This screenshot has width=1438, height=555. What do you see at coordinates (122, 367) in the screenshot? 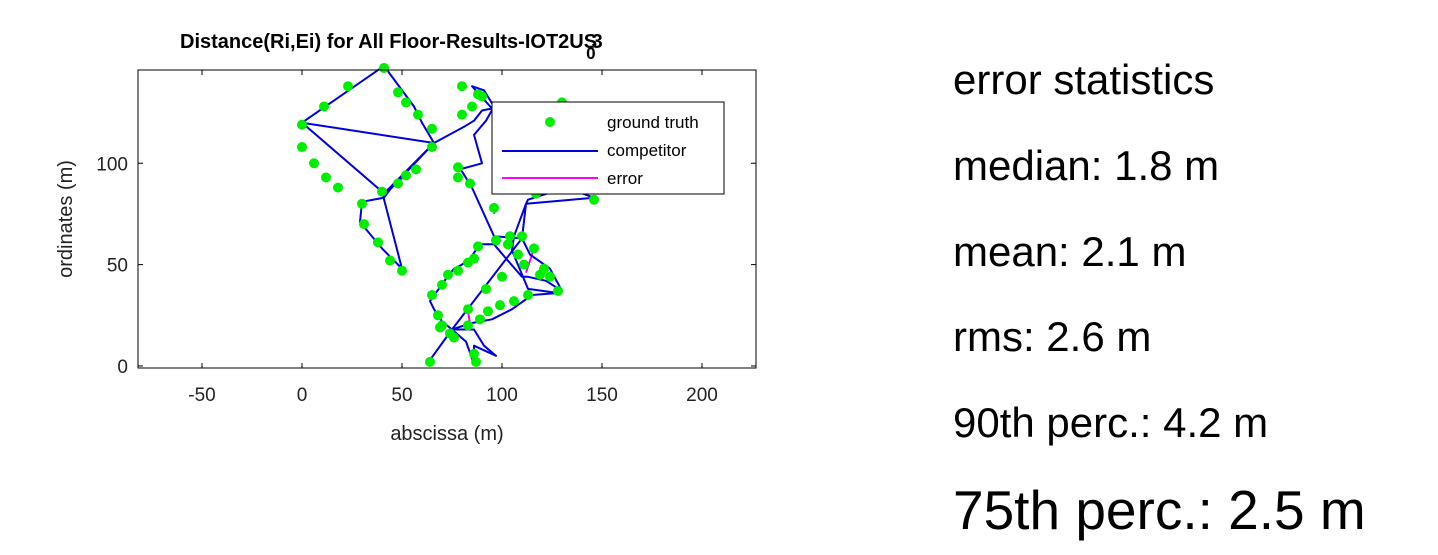
I see `y-tick-label: 0` at bounding box center [122, 367].